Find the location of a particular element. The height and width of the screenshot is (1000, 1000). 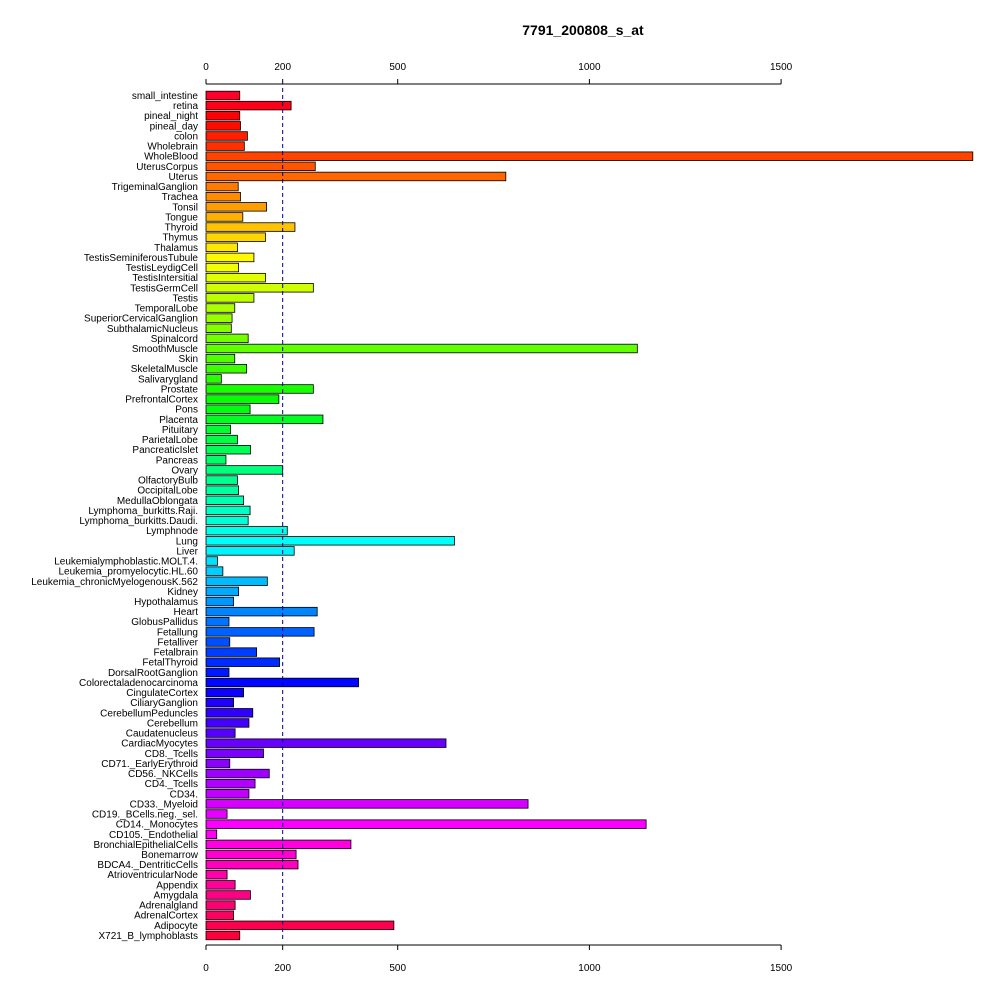

category-label: CD105._Endothelial is located at coordinates (153, 835).